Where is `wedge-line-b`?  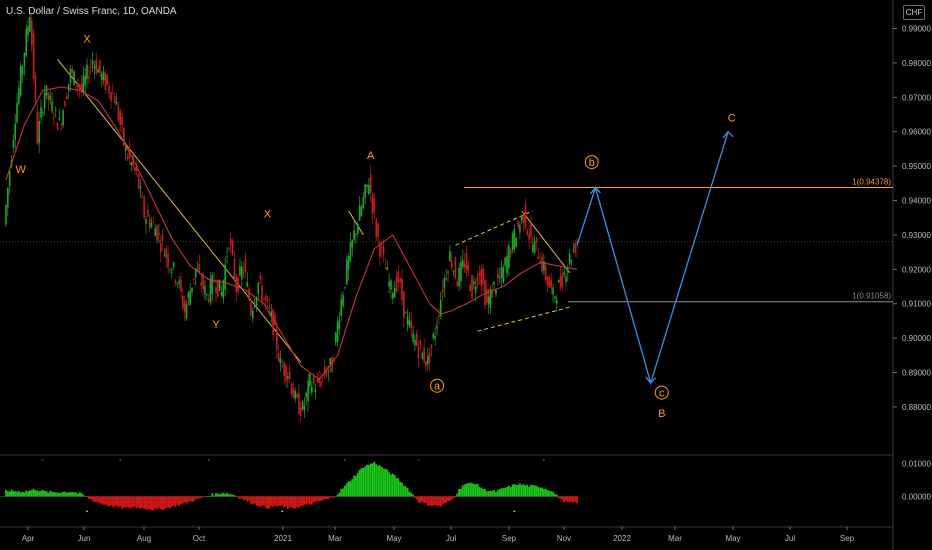
wedge-line-b is located at coordinates (546, 242).